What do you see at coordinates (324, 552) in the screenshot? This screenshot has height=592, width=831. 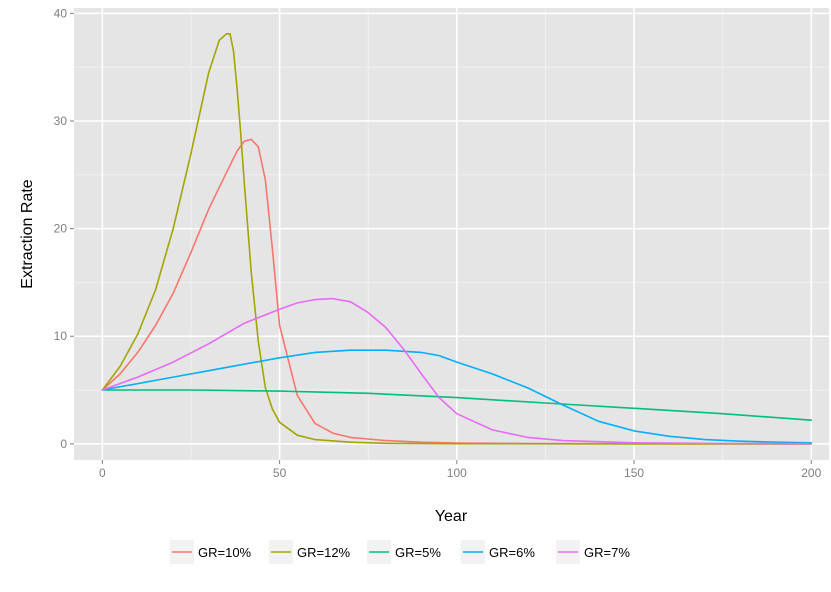 I see `legend-label: GR=12%` at bounding box center [324, 552].